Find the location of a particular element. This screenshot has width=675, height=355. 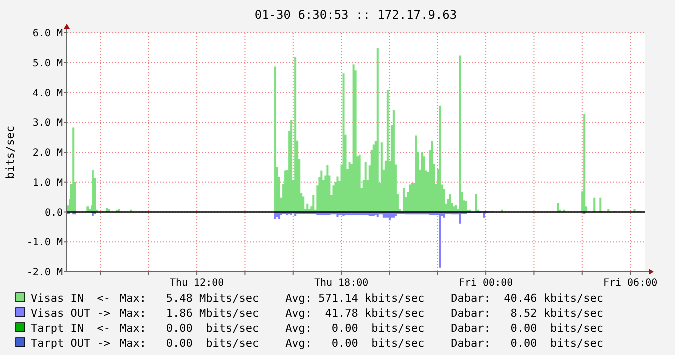

y-tick-label: 3.0 M is located at coordinates (47, 124).